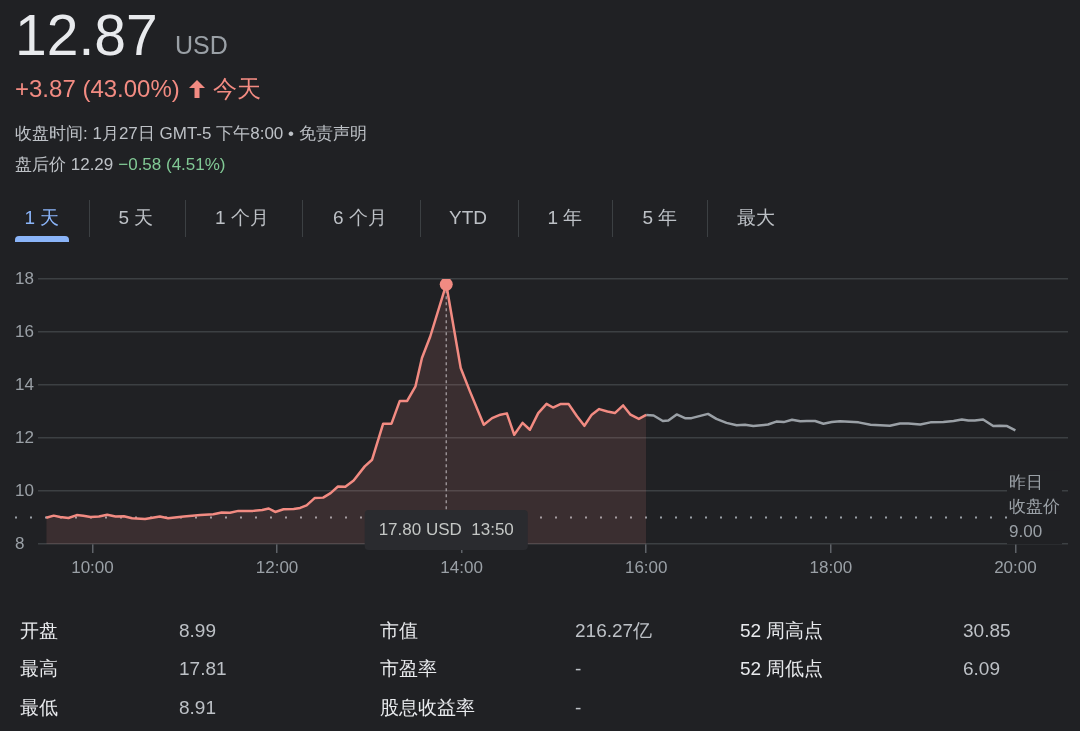 Image resolution: width=1080 pixels, height=731 pixels. Describe the element at coordinates (24, 437) in the screenshot. I see `y-tick-label: 12` at that location.